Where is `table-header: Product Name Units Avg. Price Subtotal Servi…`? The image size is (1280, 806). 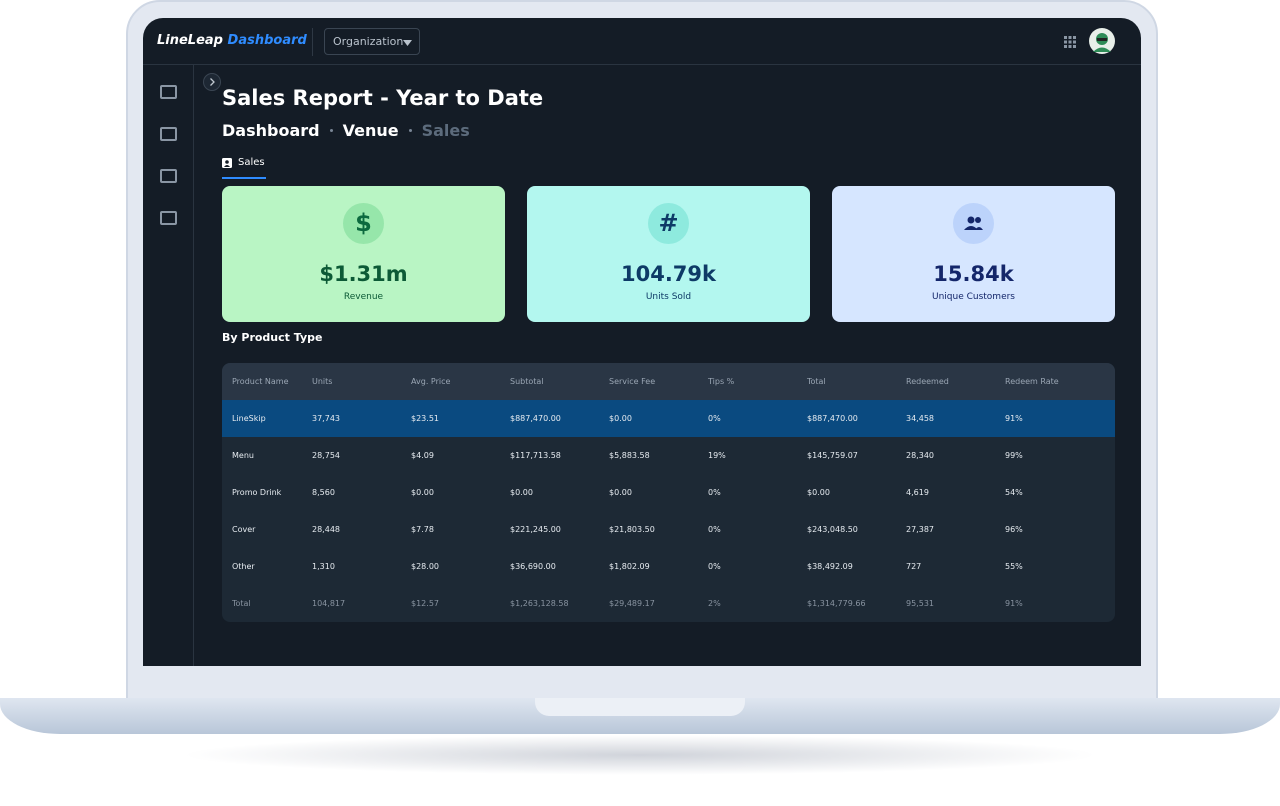 table-header: Product Name Units Avg. Price Subtotal Servi… is located at coordinates (668, 381).